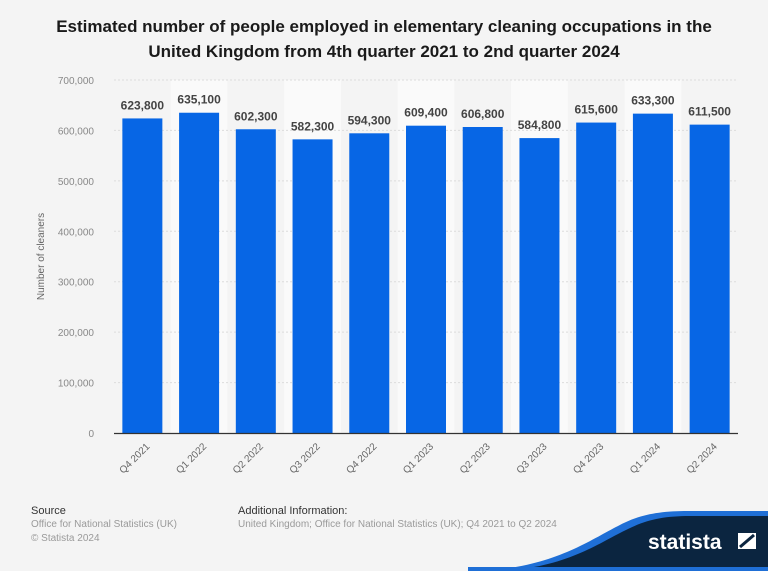 This screenshot has width=768, height=571. What do you see at coordinates (76, 333) in the screenshot?
I see `y-tick-label: 200,000` at bounding box center [76, 333].